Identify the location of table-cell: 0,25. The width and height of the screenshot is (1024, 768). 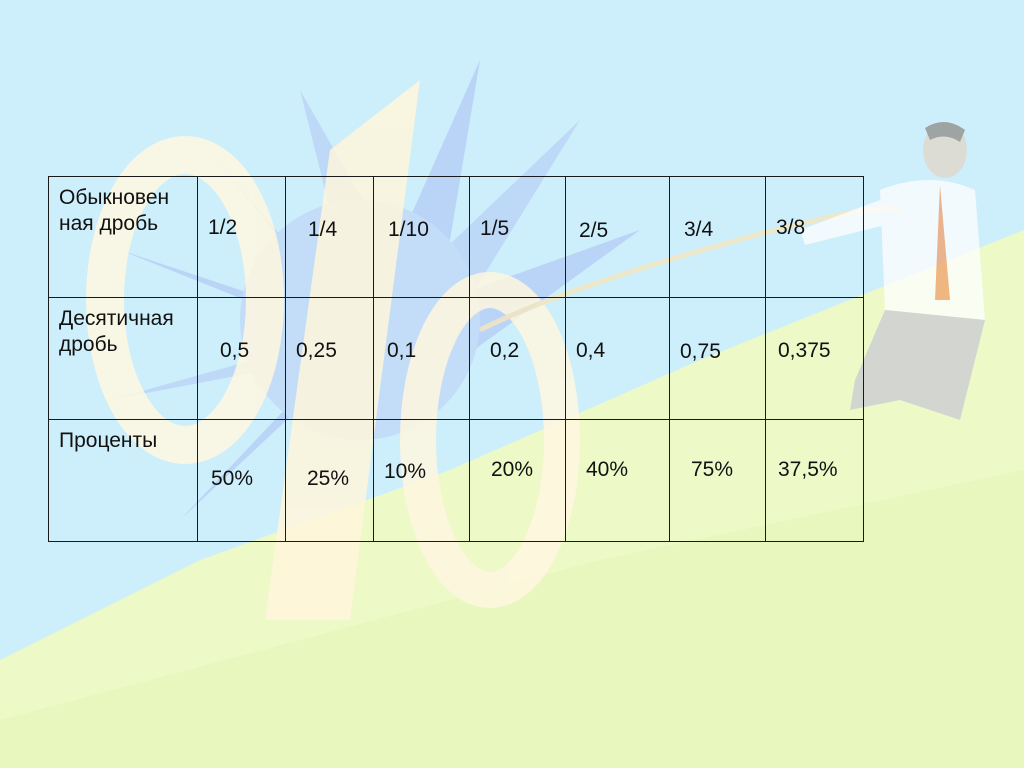
(329, 358).